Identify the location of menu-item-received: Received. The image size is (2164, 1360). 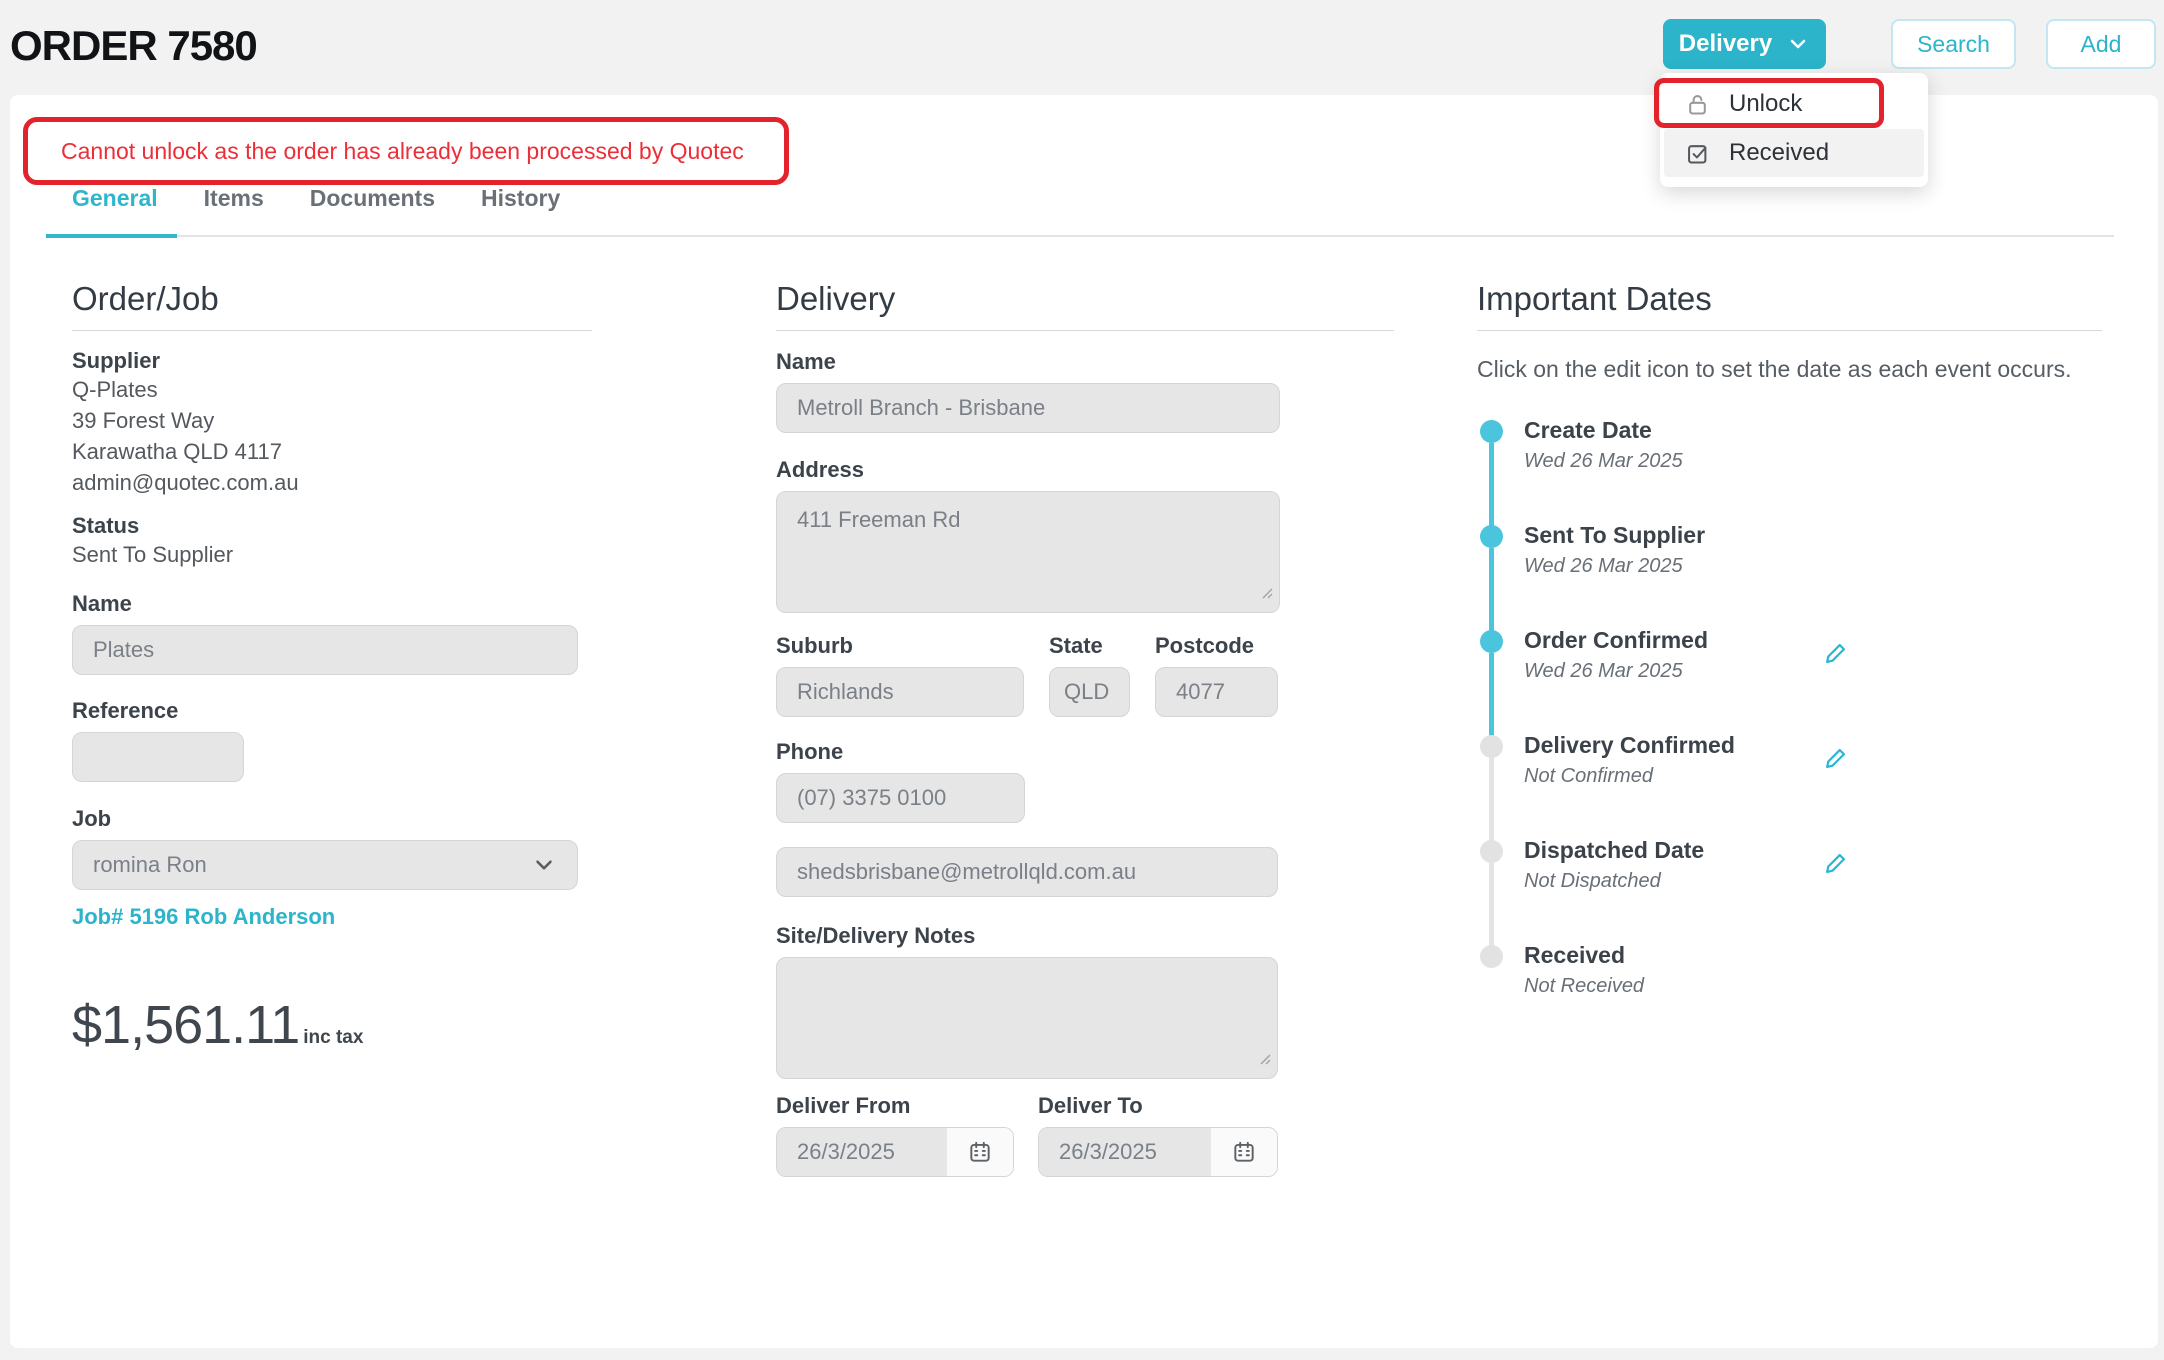
(1794, 153).